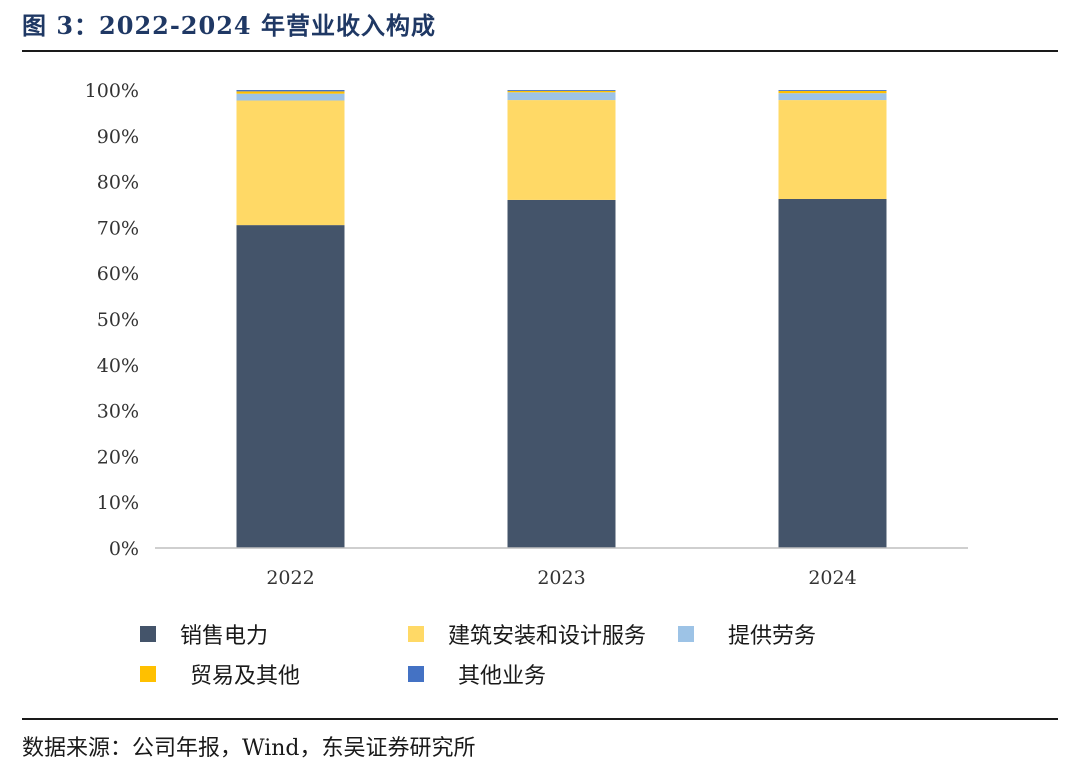 The image size is (1080, 770). What do you see at coordinates (590, 663) in the screenshot?
I see `chart-legend: 销售电力 建筑安装和设计服务 提供劳务 贸易及其他 其他业务` at bounding box center [590, 663].